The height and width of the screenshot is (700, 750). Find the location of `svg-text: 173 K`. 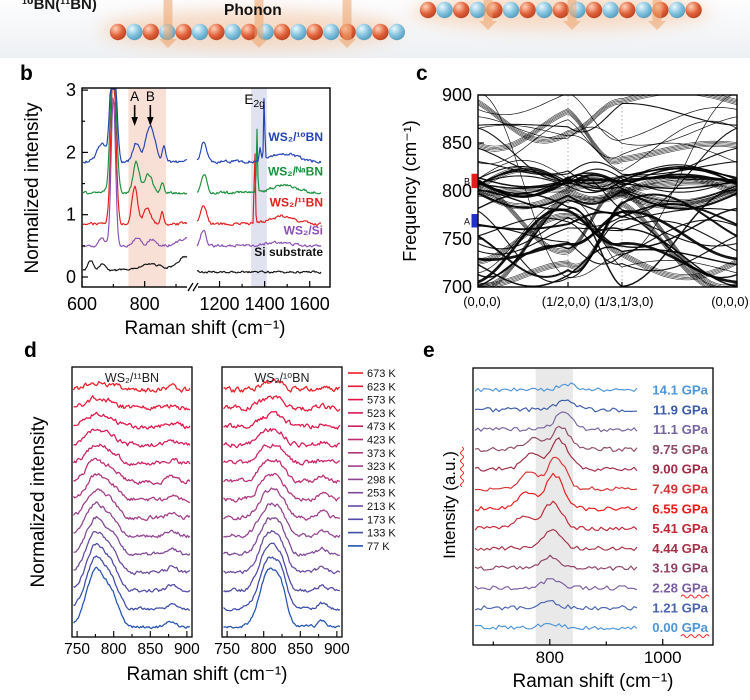

svg-text: 173 K is located at coordinates (381, 520).